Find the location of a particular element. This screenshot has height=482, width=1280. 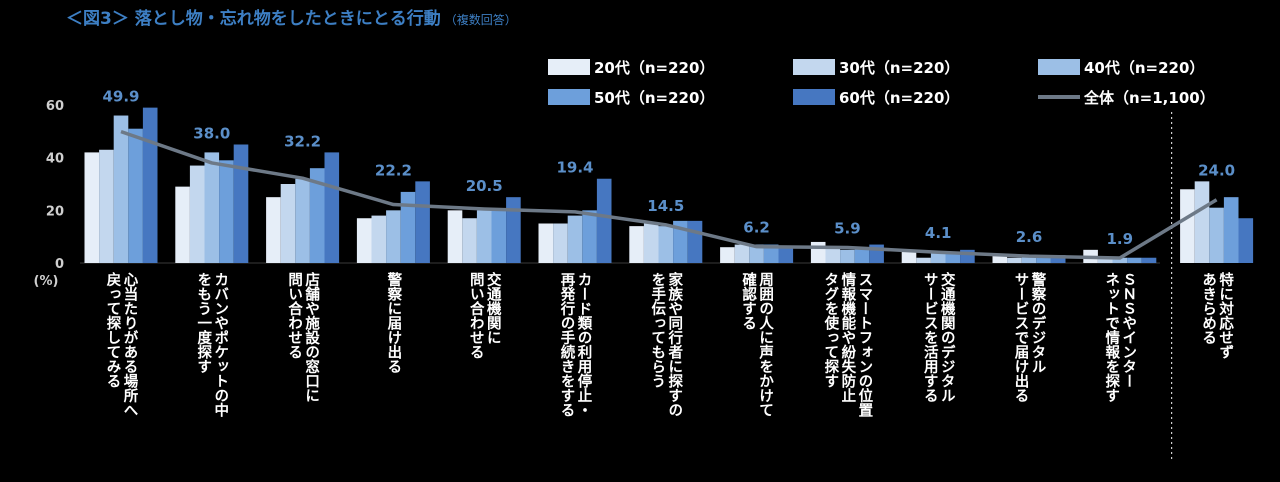

category-label: タグを使って探す is located at coordinates (830, 330).